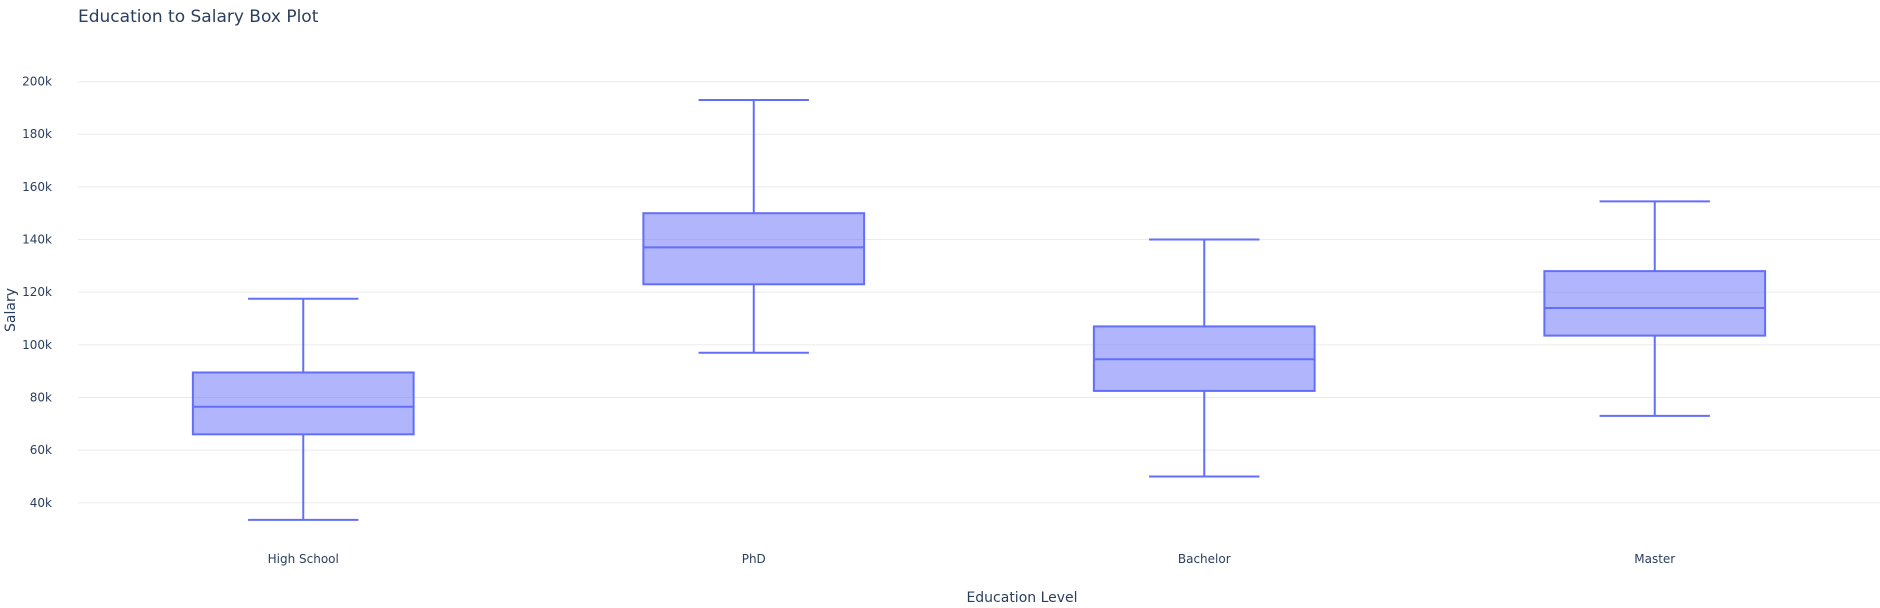 Image resolution: width=1880 pixels, height=608 pixels. Describe the element at coordinates (198, 17) in the screenshot. I see `chart-title: Education to Salary Box Plot` at that location.